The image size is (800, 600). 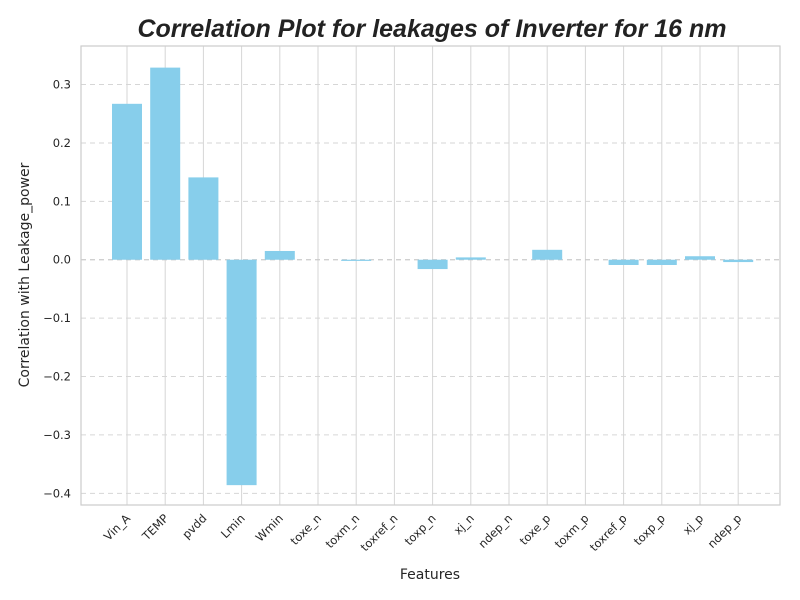 What do you see at coordinates (420, 529) in the screenshot?
I see `x-tick-label: toxp_n` at bounding box center [420, 529].